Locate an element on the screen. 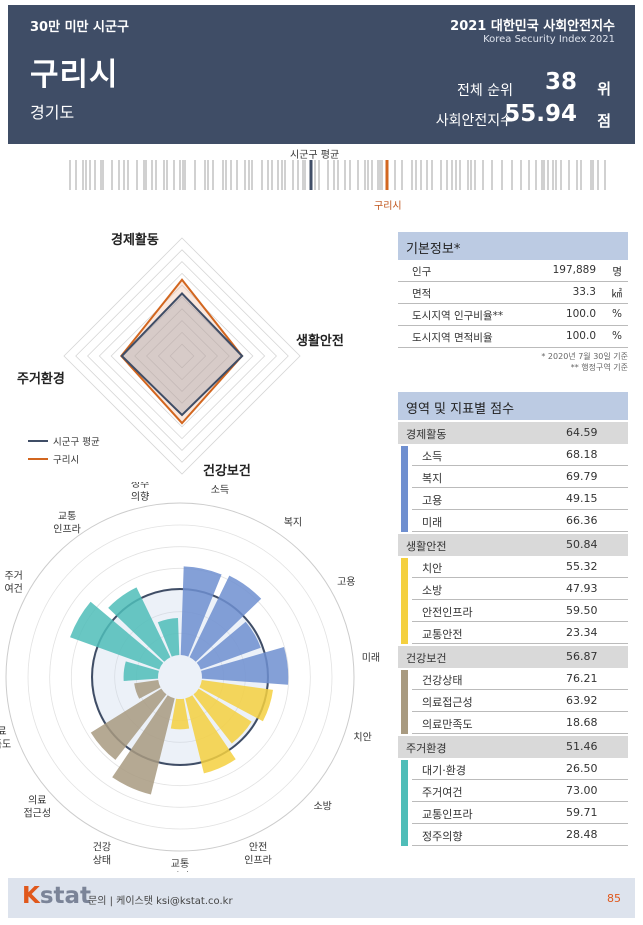  domain-row: 건강보건 56.87 is located at coordinates (513, 657).